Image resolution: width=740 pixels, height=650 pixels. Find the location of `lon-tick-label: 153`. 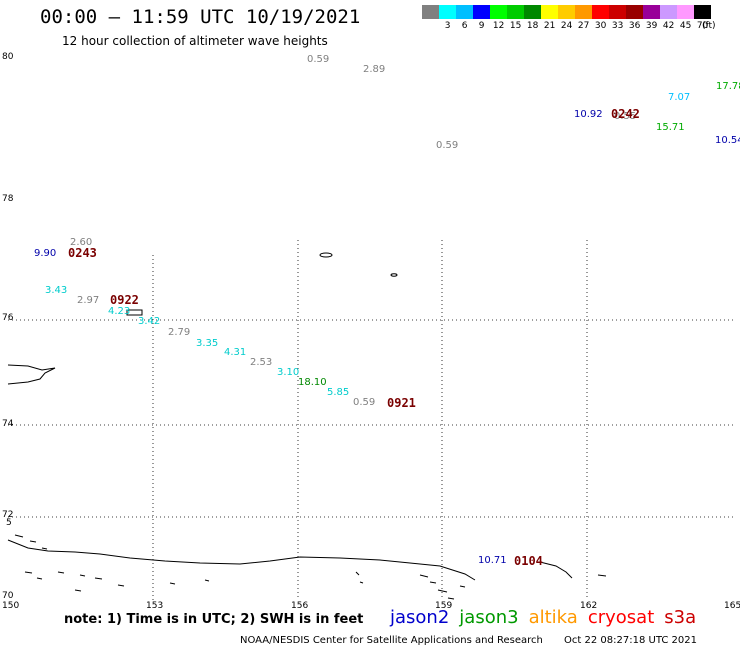

lon-tick-label: 153 is located at coordinates (155, 606).